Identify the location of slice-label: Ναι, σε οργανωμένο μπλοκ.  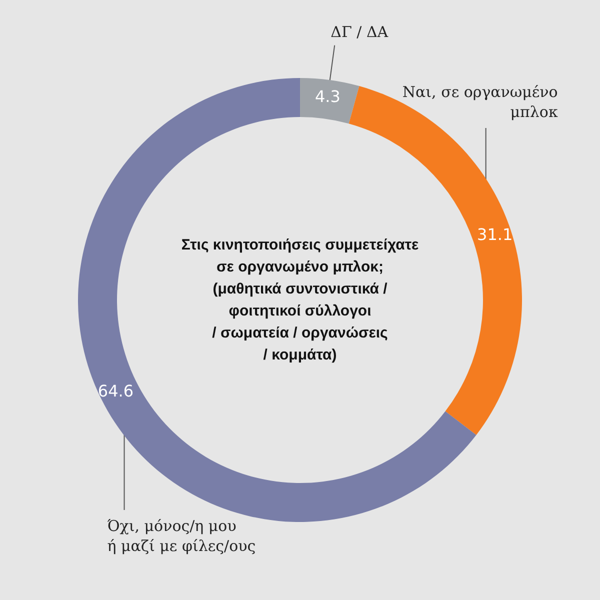
(480, 102).